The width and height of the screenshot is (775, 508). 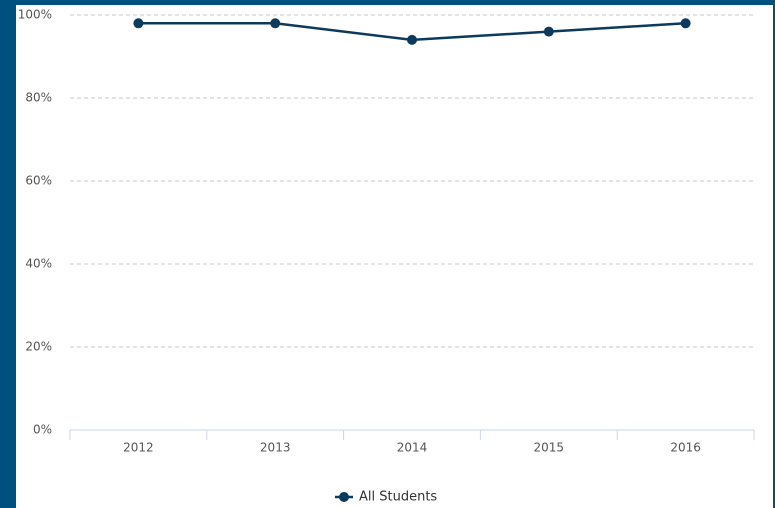 I want to click on y-tick-label: 100%, so click(x=35, y=15).